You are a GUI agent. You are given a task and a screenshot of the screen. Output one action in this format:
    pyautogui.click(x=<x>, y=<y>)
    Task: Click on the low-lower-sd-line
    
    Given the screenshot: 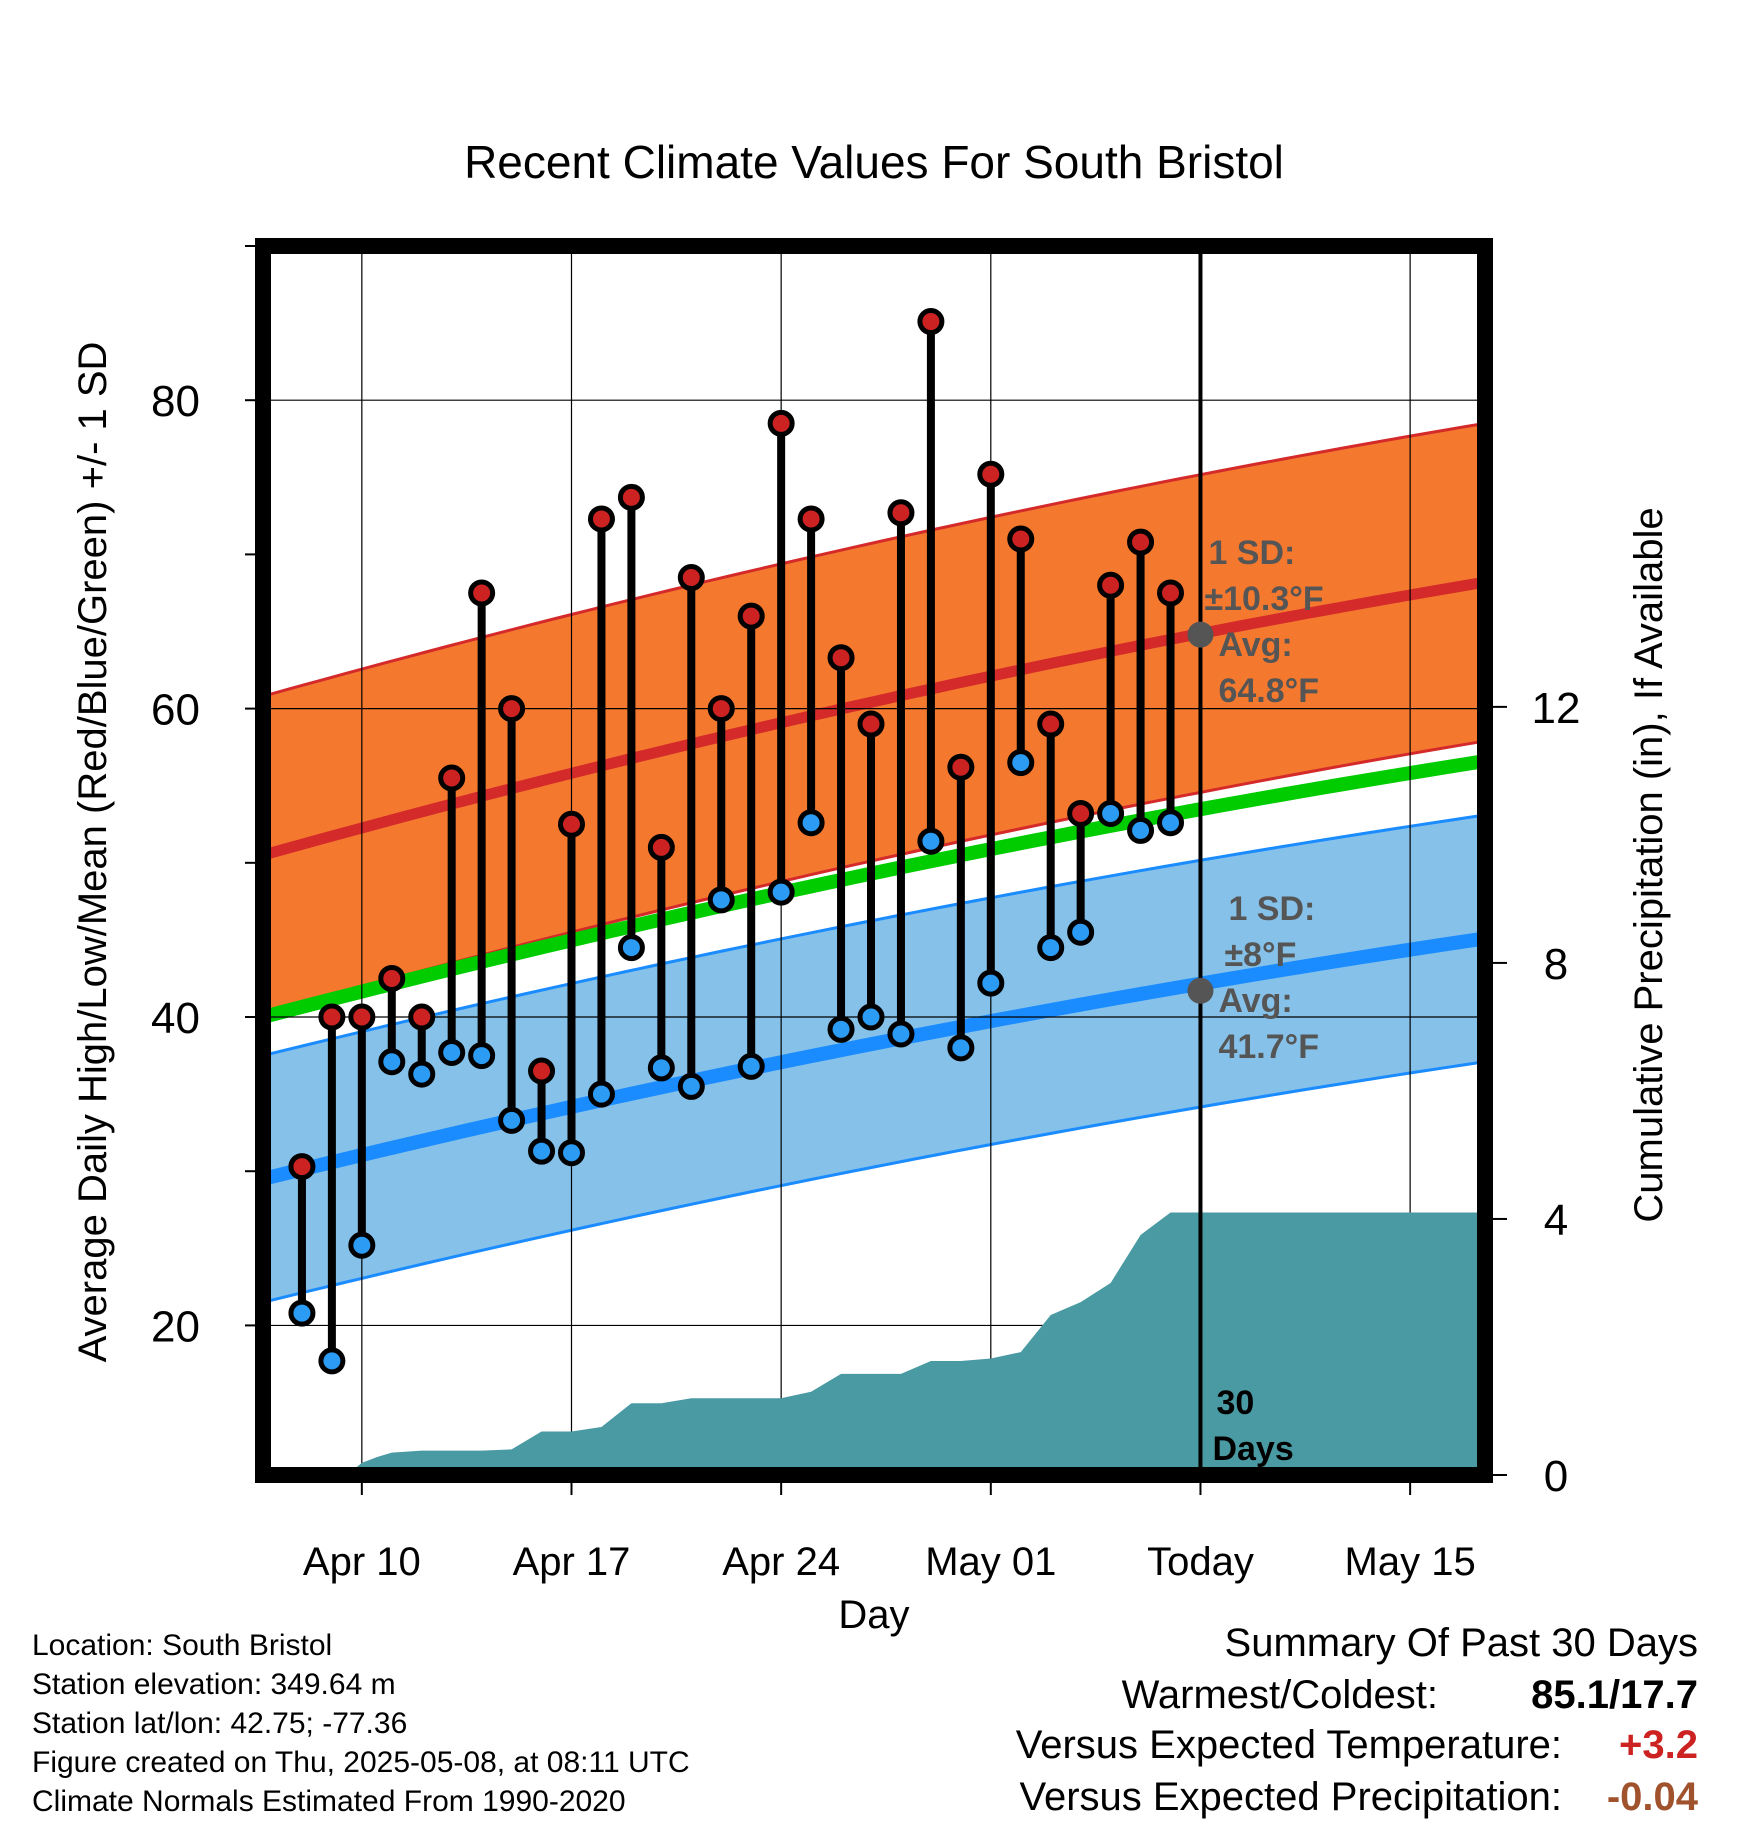 What is the action you would take?
    pyautogui.click(x=874, y=1182)
    